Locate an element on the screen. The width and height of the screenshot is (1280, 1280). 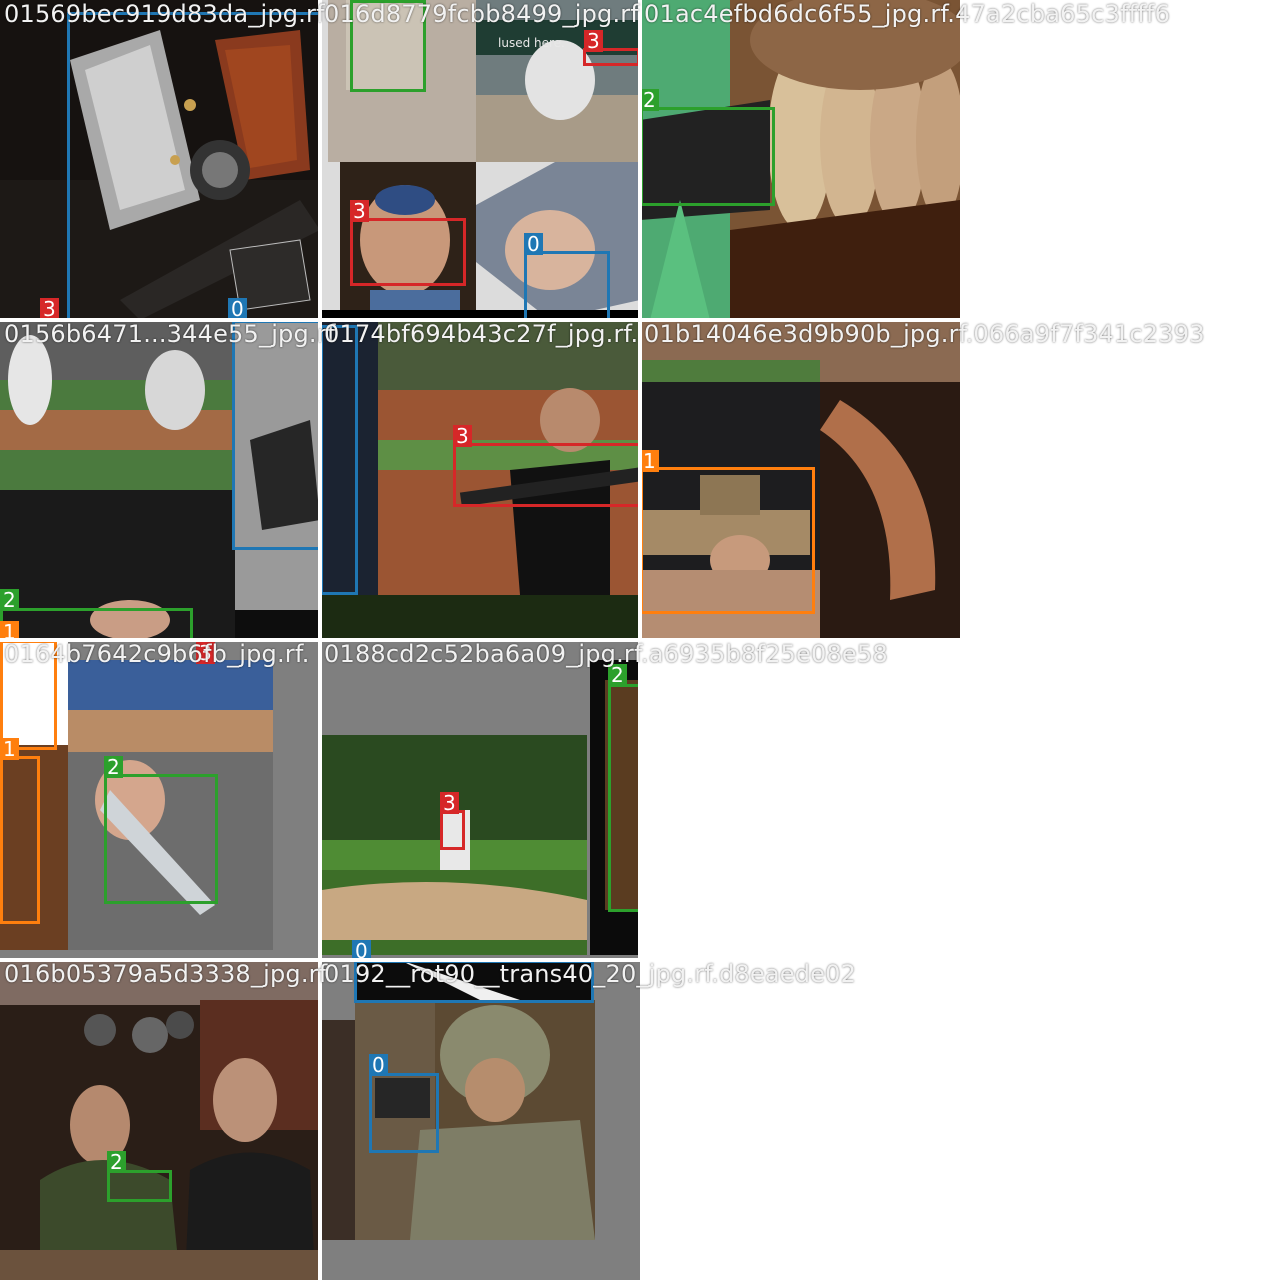
separator-h2 is located at coordinates (480, 640).